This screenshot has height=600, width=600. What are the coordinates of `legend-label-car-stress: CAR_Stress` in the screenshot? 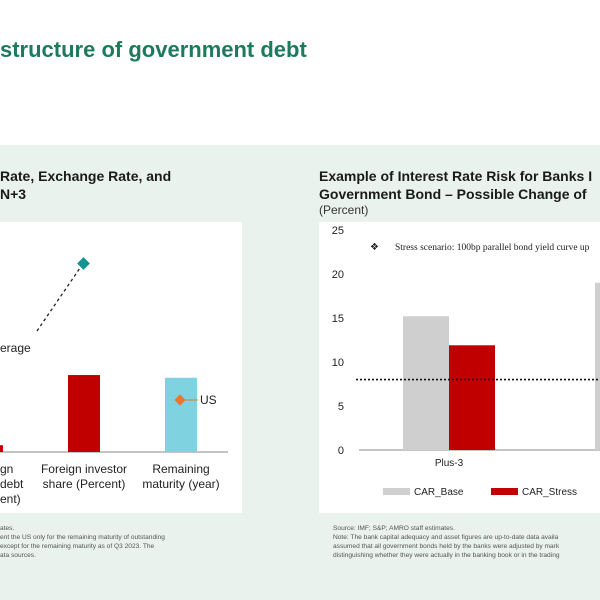 It's located at (549, 492).